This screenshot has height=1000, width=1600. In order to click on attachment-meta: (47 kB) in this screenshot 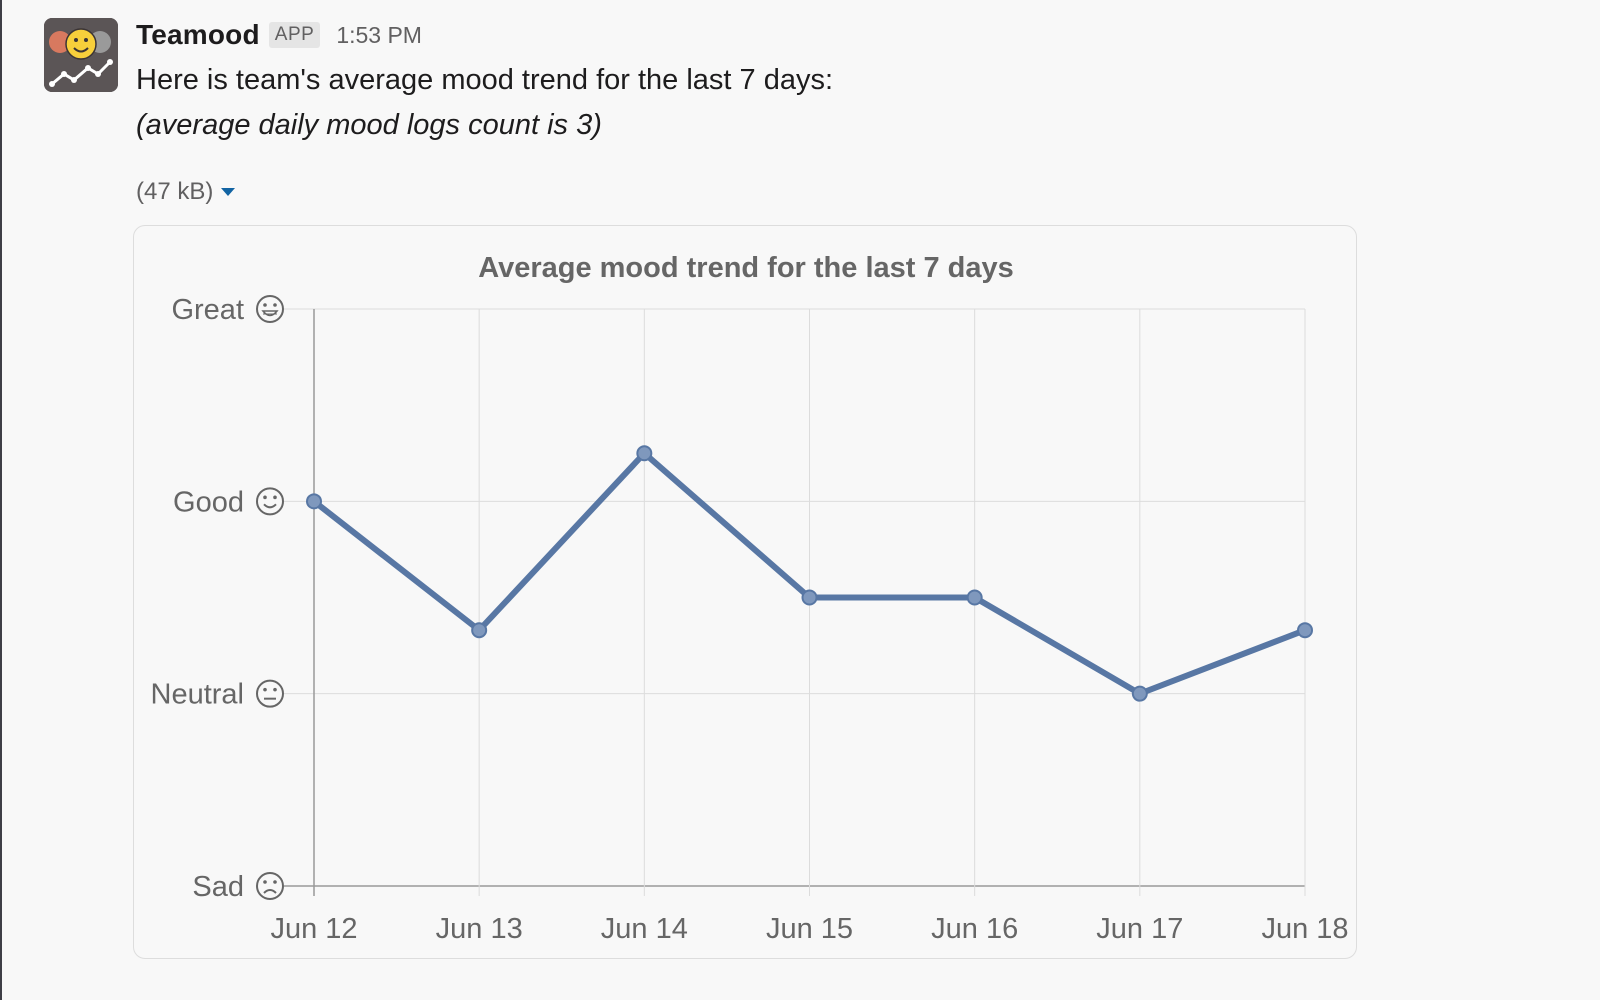, I will do `click(186, 192)`.